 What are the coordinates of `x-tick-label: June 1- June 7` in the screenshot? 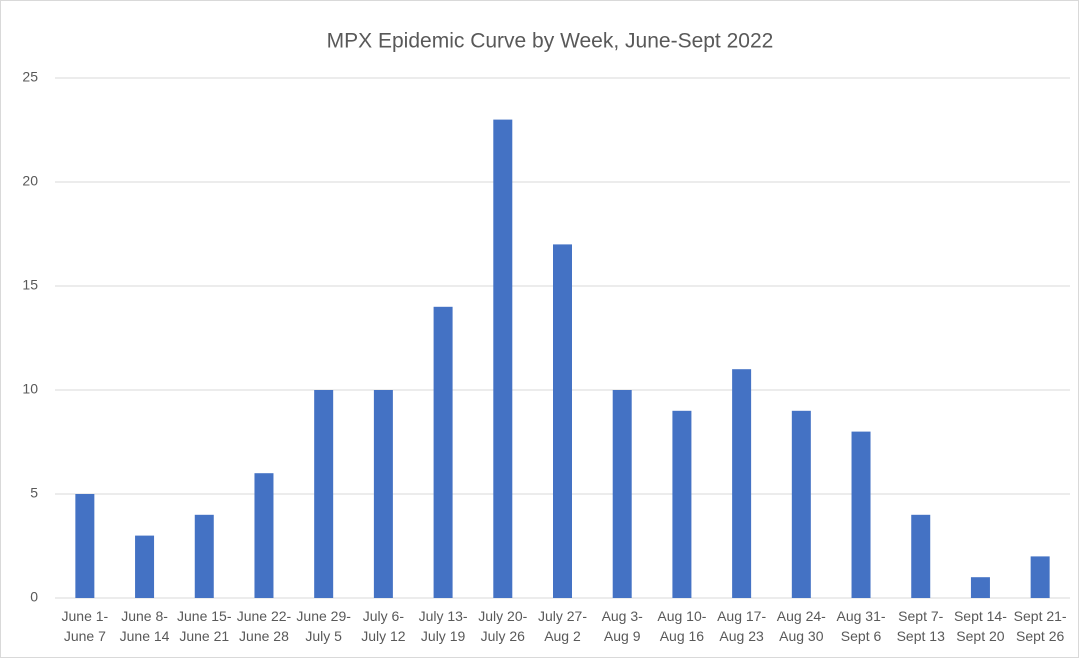 It's located at (85, 626).